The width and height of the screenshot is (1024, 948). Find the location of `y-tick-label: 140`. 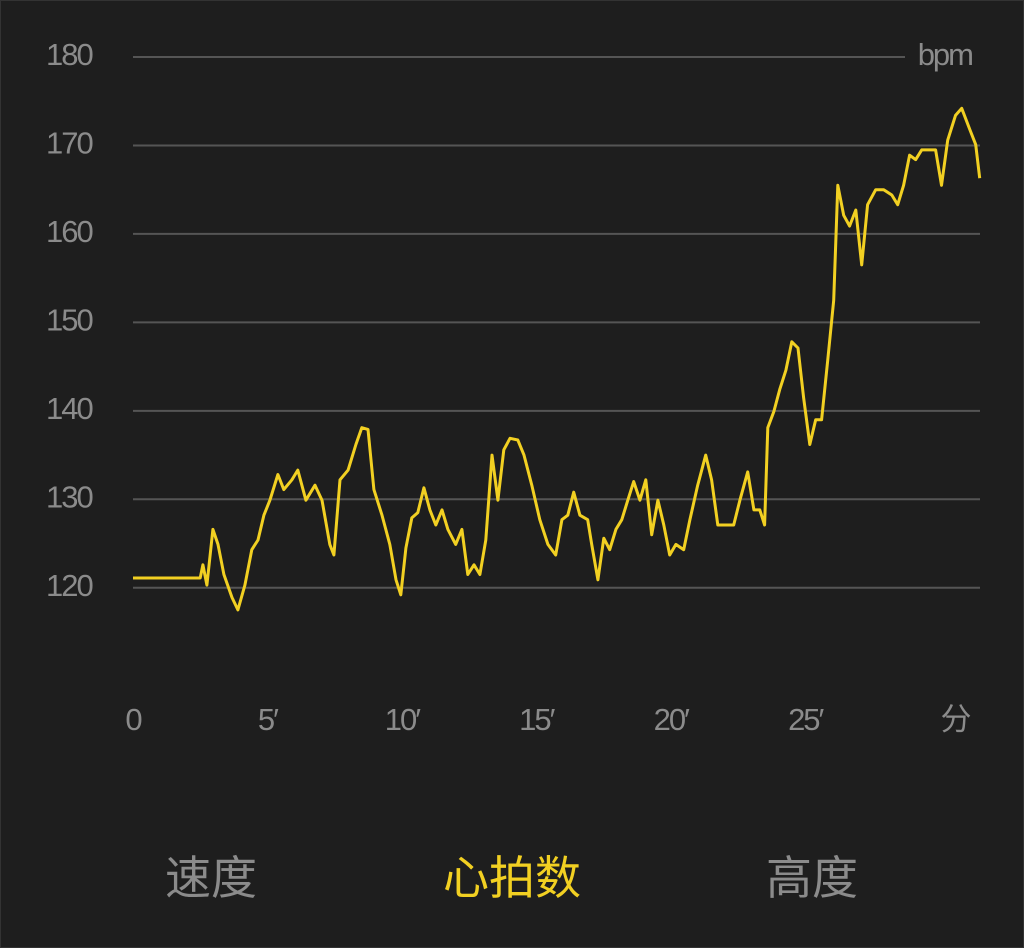

y-tick-label: 140 is located at coordinates (69, 408).